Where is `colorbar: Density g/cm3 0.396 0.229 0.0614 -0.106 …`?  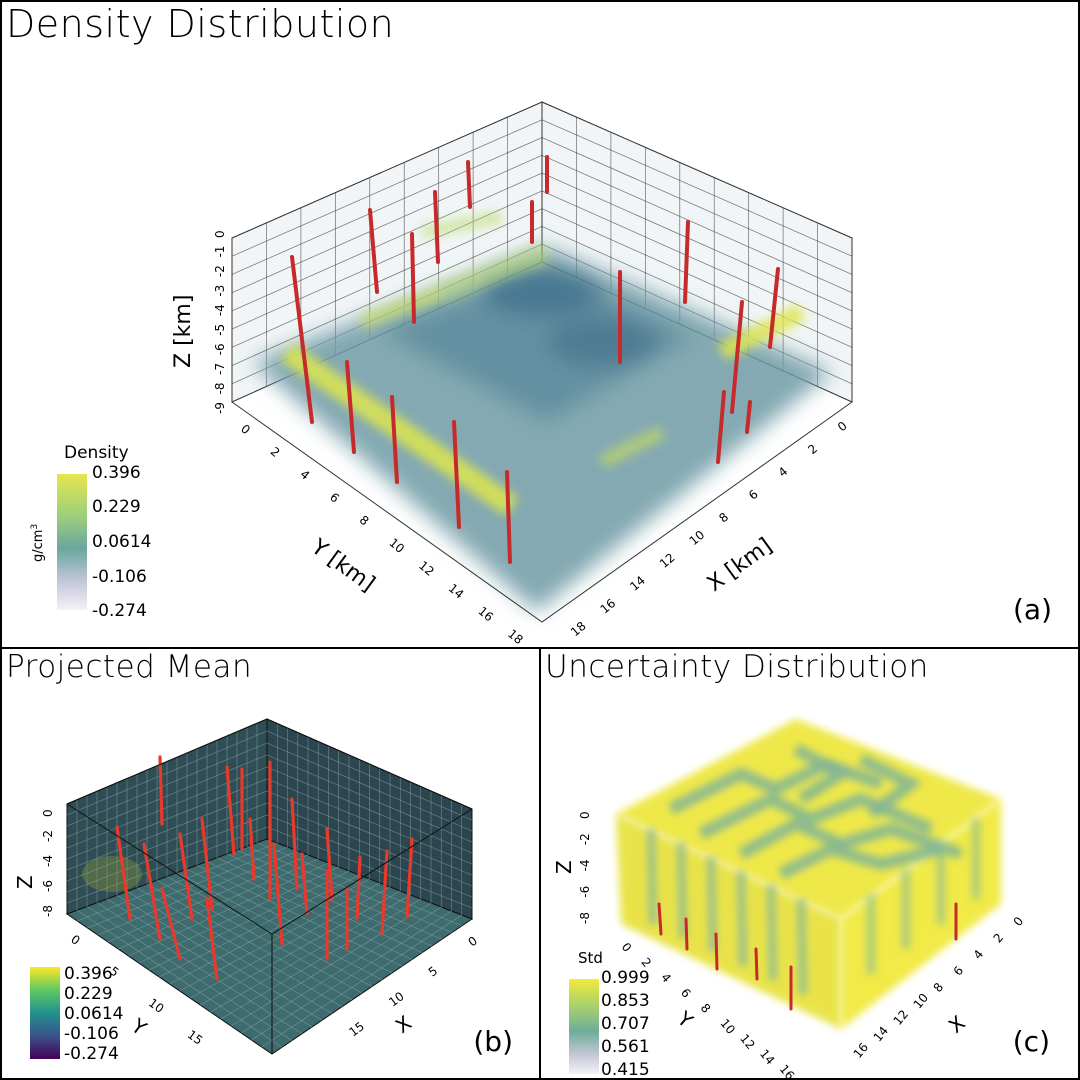 colorbar: Density g/cm3 0.396 0.229 0.0614 -0.106 … is located at coordinates (90, 532).